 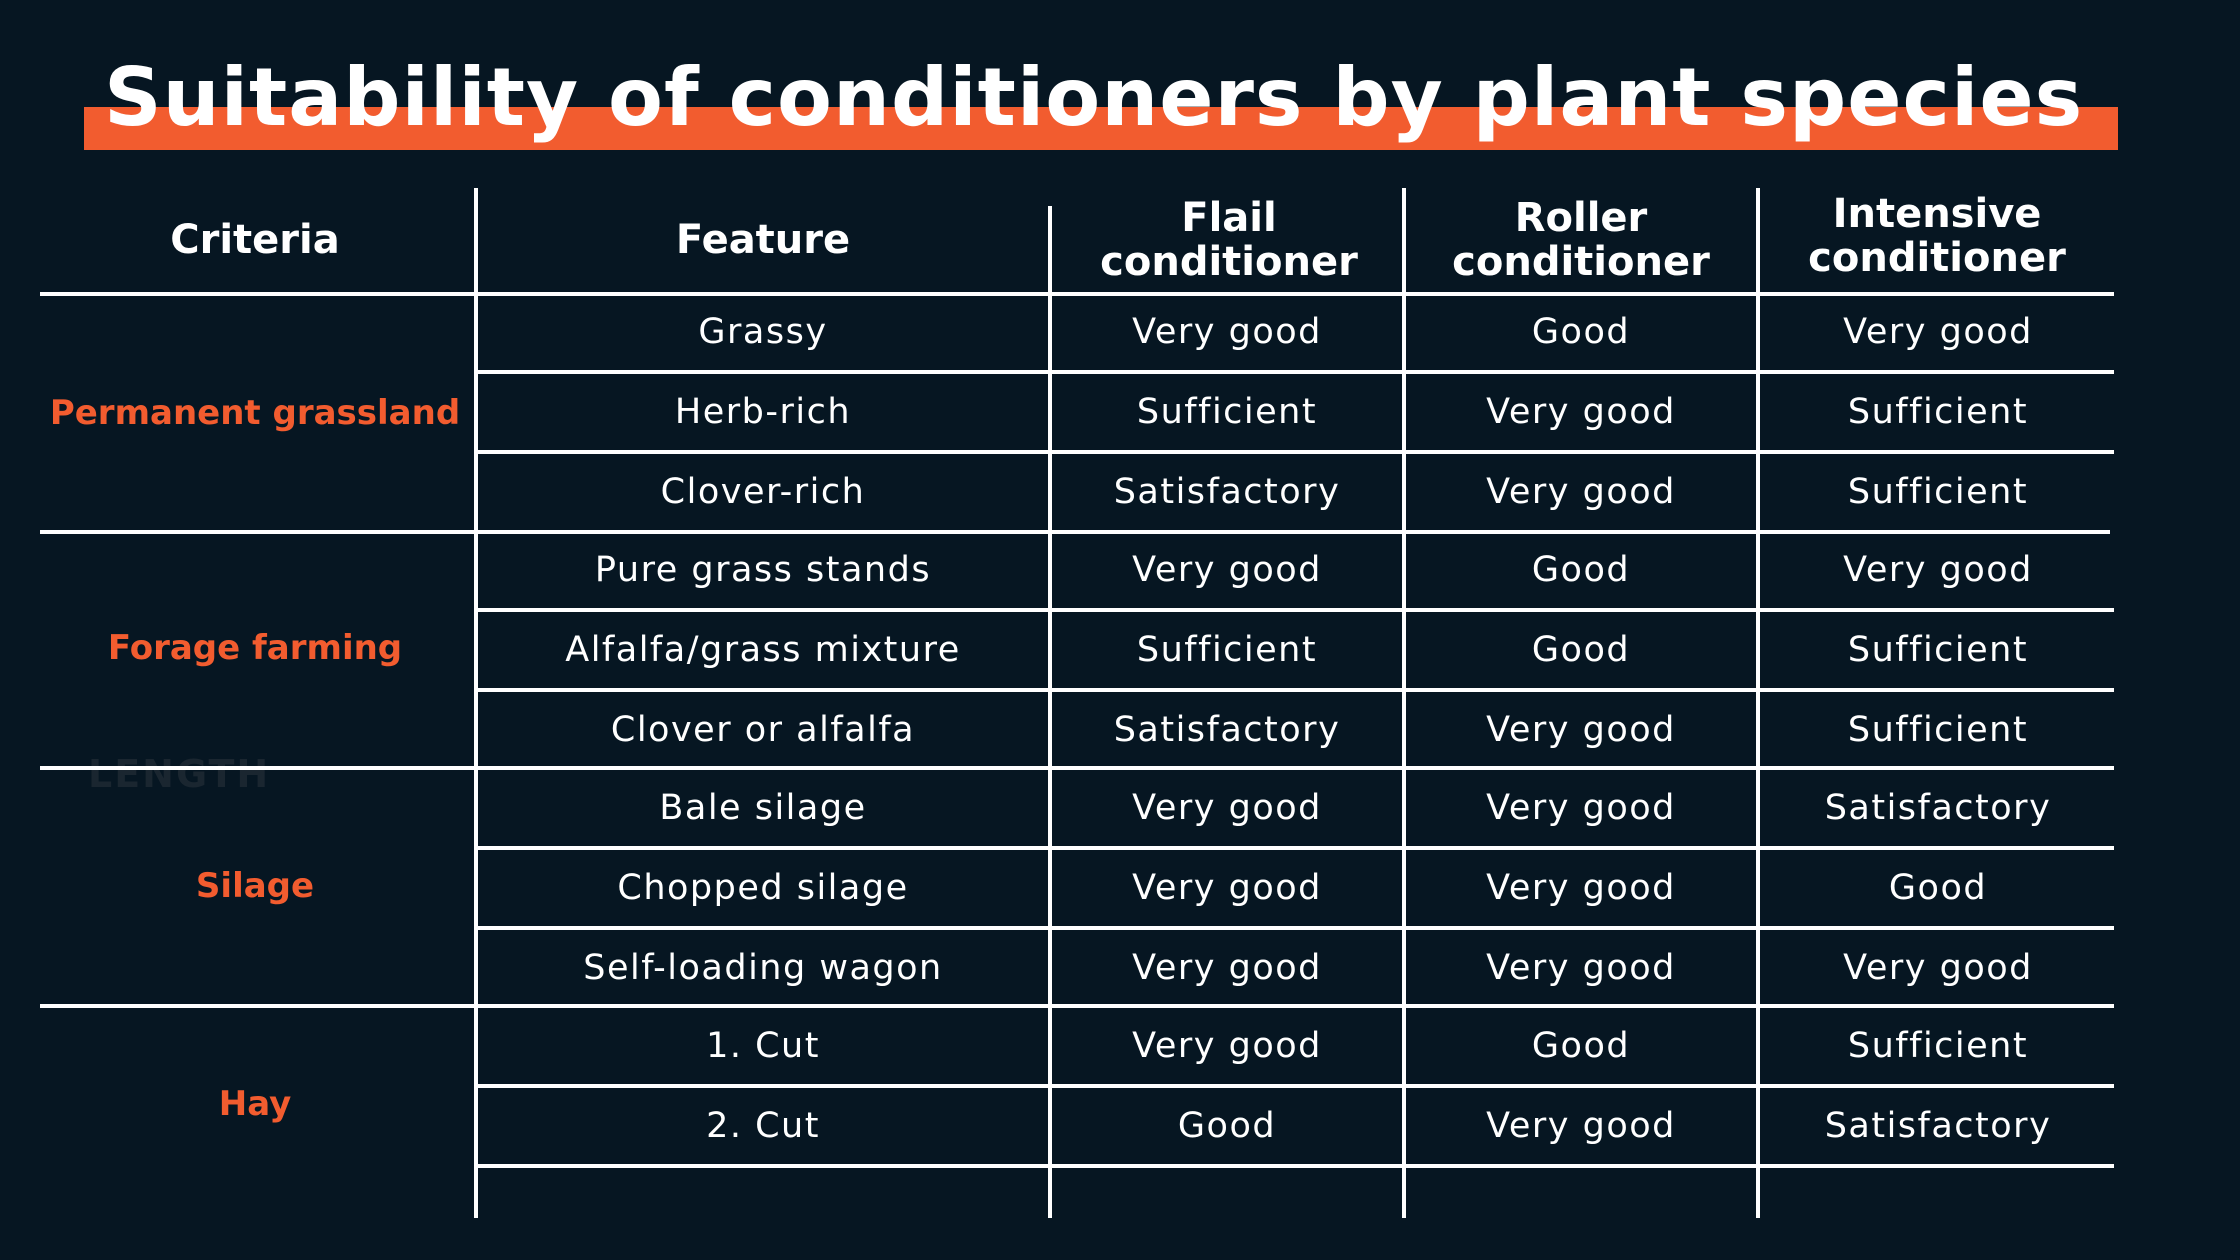 What do you see at coordinates (255, 886) in the screenshot?
I see `criteria-silage: Silage` at bounding box center [255, 886].